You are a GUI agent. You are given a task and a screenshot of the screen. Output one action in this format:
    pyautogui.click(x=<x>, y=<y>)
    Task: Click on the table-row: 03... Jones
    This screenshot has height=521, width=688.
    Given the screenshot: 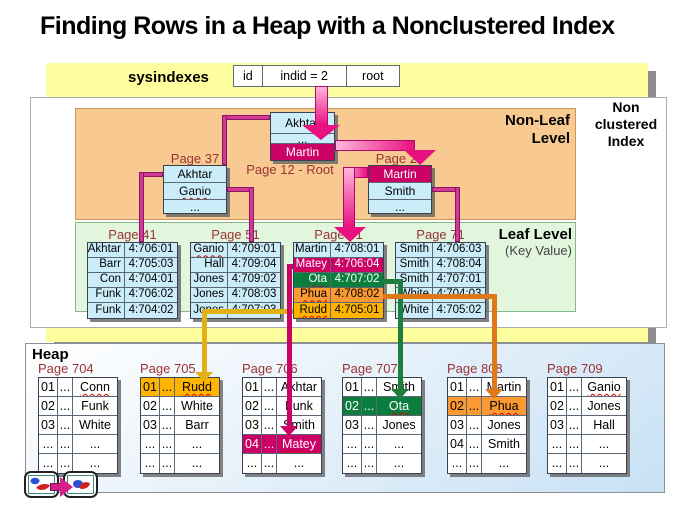 What is the action you would take?
    pyautogui.click(x=487, y=425)
    